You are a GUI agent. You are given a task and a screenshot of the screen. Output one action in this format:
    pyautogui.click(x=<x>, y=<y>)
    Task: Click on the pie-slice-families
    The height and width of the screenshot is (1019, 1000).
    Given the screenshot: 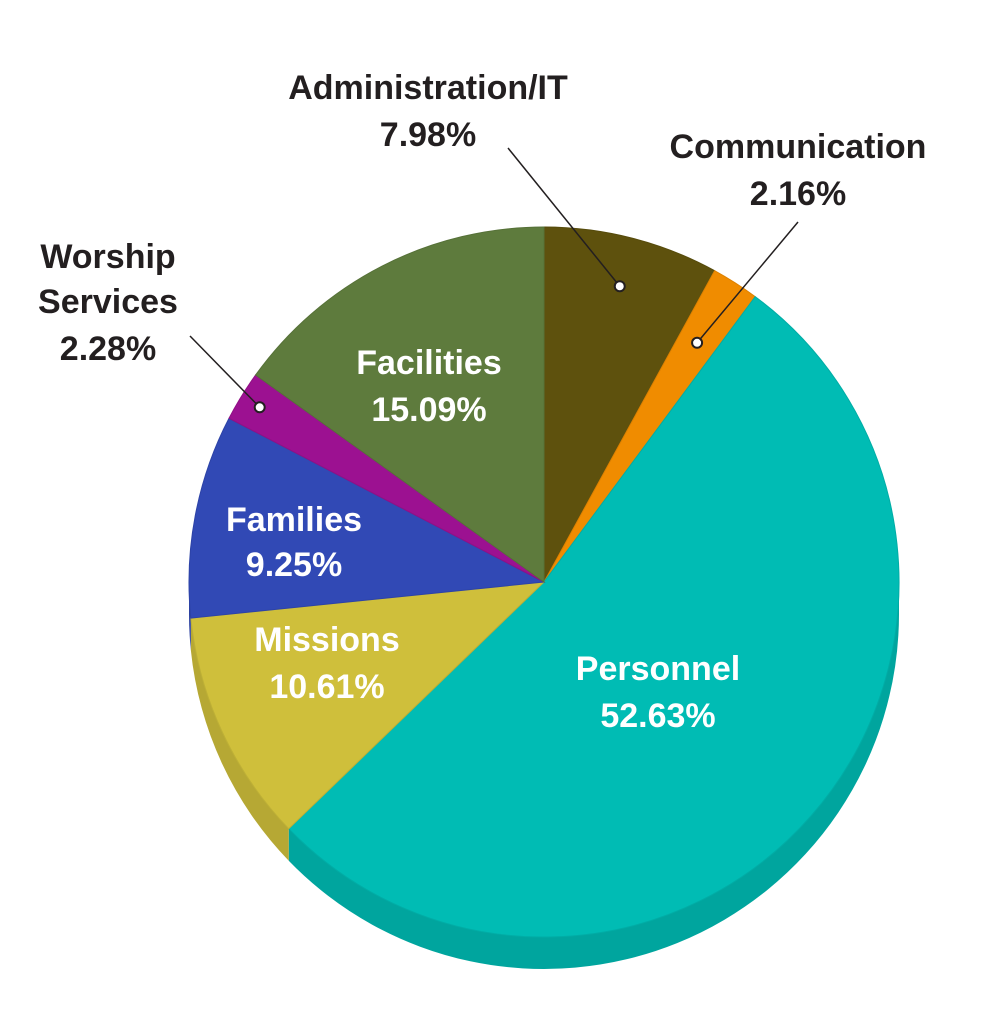 What is the action you would take?
    pyautogui.click(x=367, y=518)
    